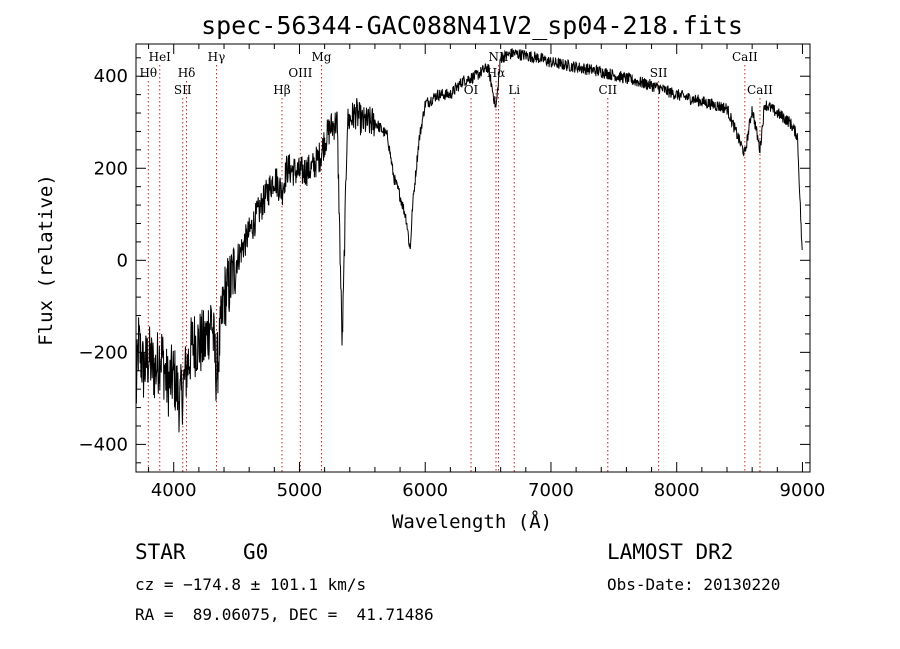 The height and width of the screenshot is (649, 900). I want to click on spectral-line-label: HeI, so click(160, 57).